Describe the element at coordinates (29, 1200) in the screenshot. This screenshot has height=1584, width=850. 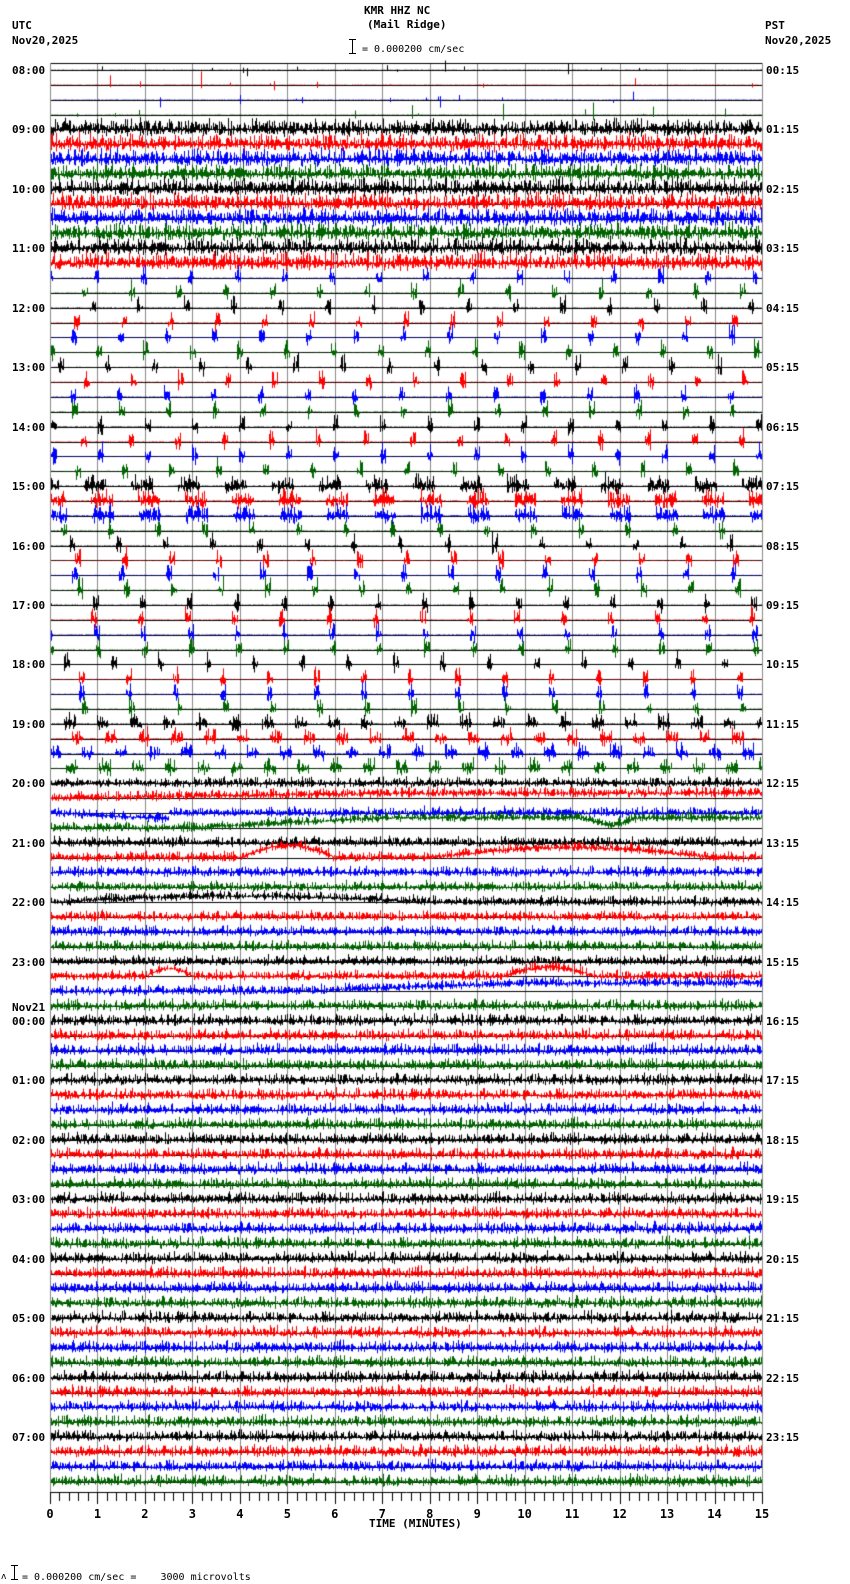
I see `utc-hour-label: 03:00` at that location.